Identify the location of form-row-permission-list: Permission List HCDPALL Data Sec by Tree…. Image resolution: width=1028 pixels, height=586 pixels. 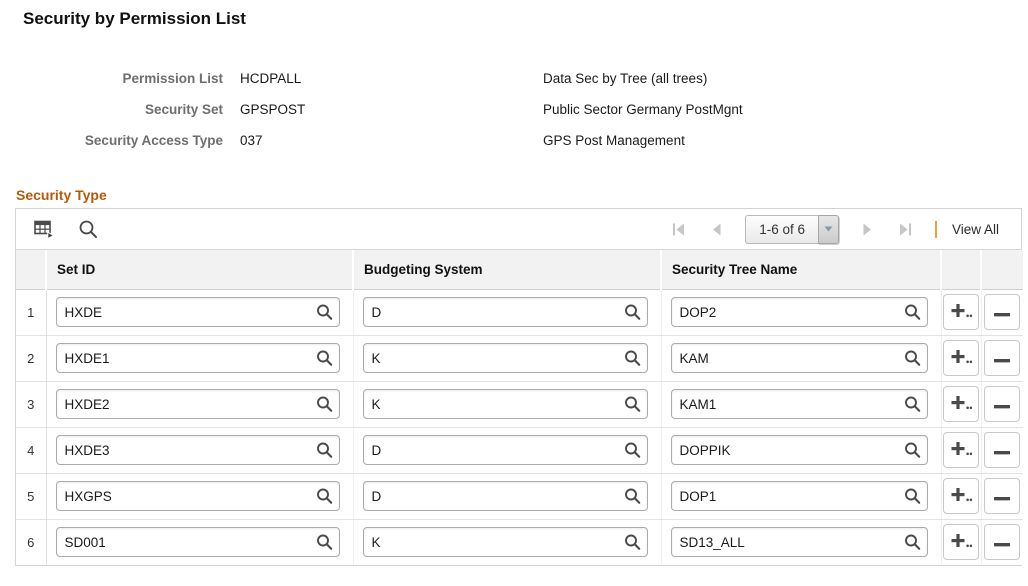
(514, 86).